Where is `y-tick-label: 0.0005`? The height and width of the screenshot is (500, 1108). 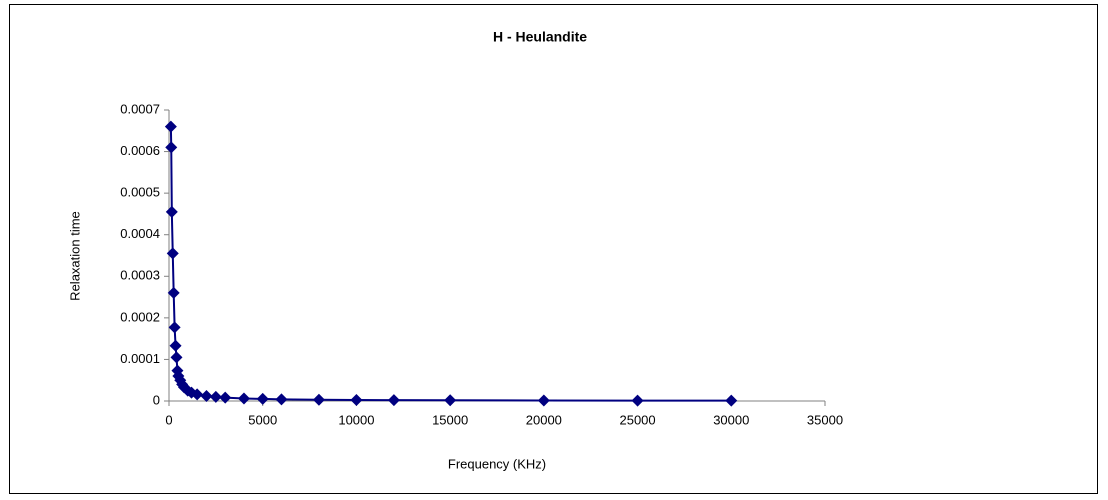
y-tick-label: 0.0005 is located at coordinates (140, 192).